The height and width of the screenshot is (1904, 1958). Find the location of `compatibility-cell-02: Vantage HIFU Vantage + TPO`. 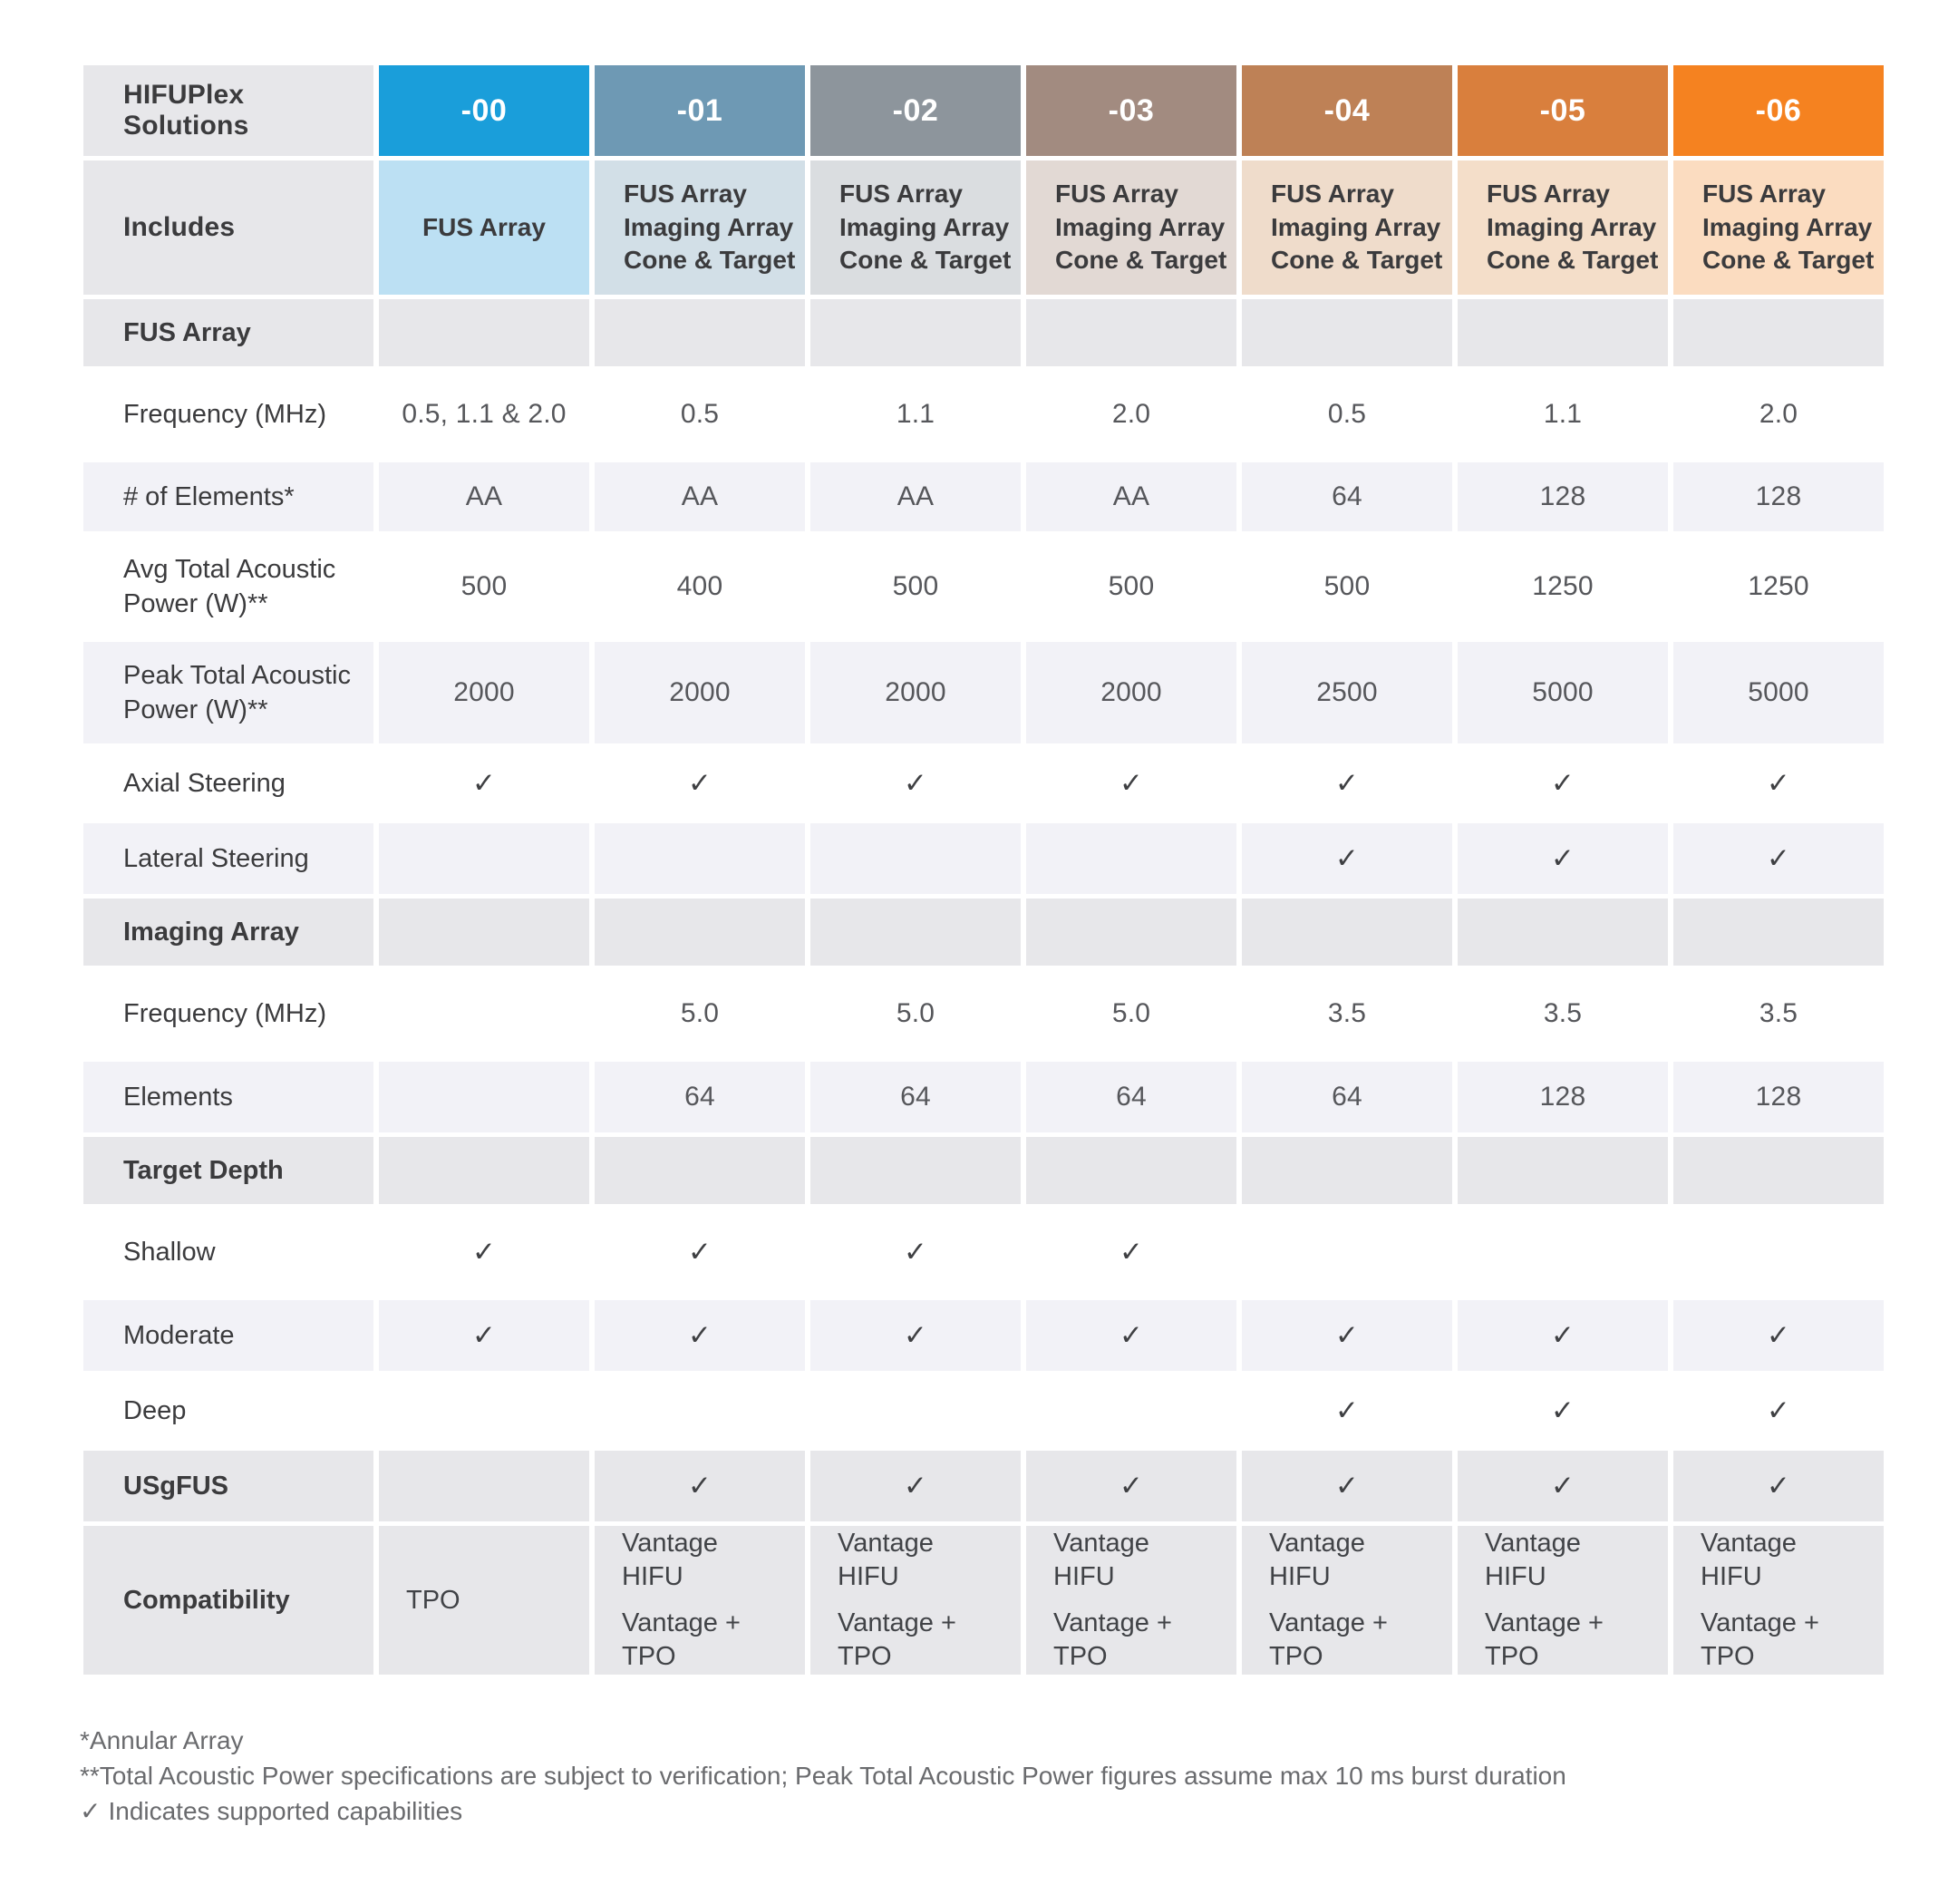

compatibility-cell-02: Vantage HIFU Vantage + TPO is located at coordinates (916, 1601).